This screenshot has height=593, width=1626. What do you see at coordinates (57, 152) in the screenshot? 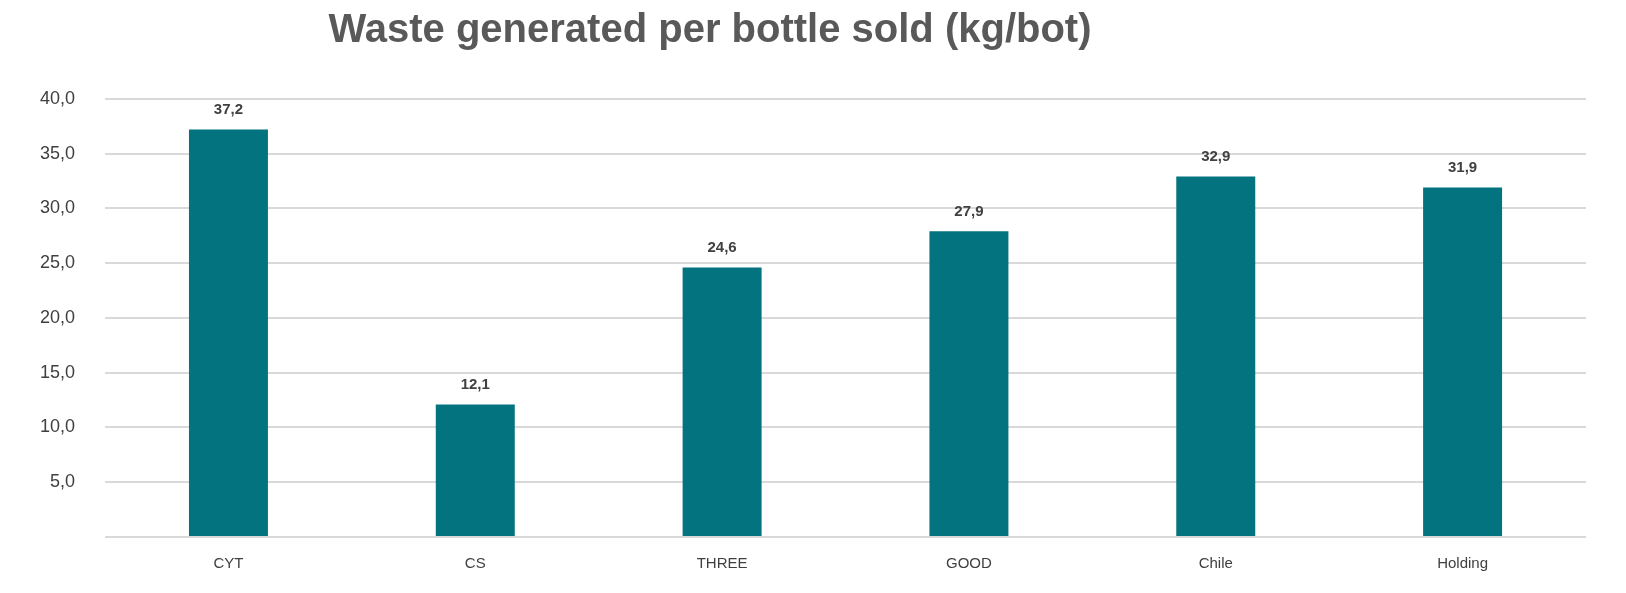
I see `y-tick-label: 35,0` at bounding box center [57, 152].